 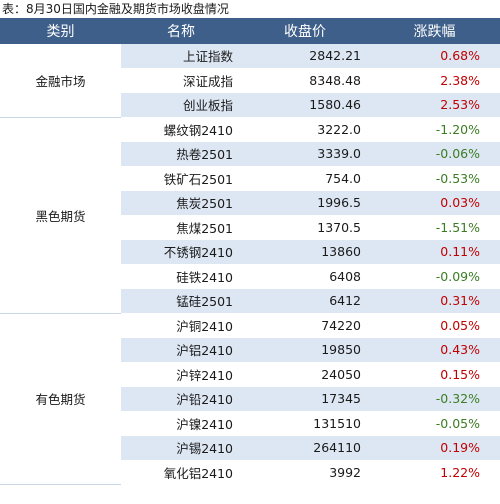 What do you see at coordinates (434, 252) in the screenshot?
I see `change-cell: 0.11%` at bounding box center [434, 252].